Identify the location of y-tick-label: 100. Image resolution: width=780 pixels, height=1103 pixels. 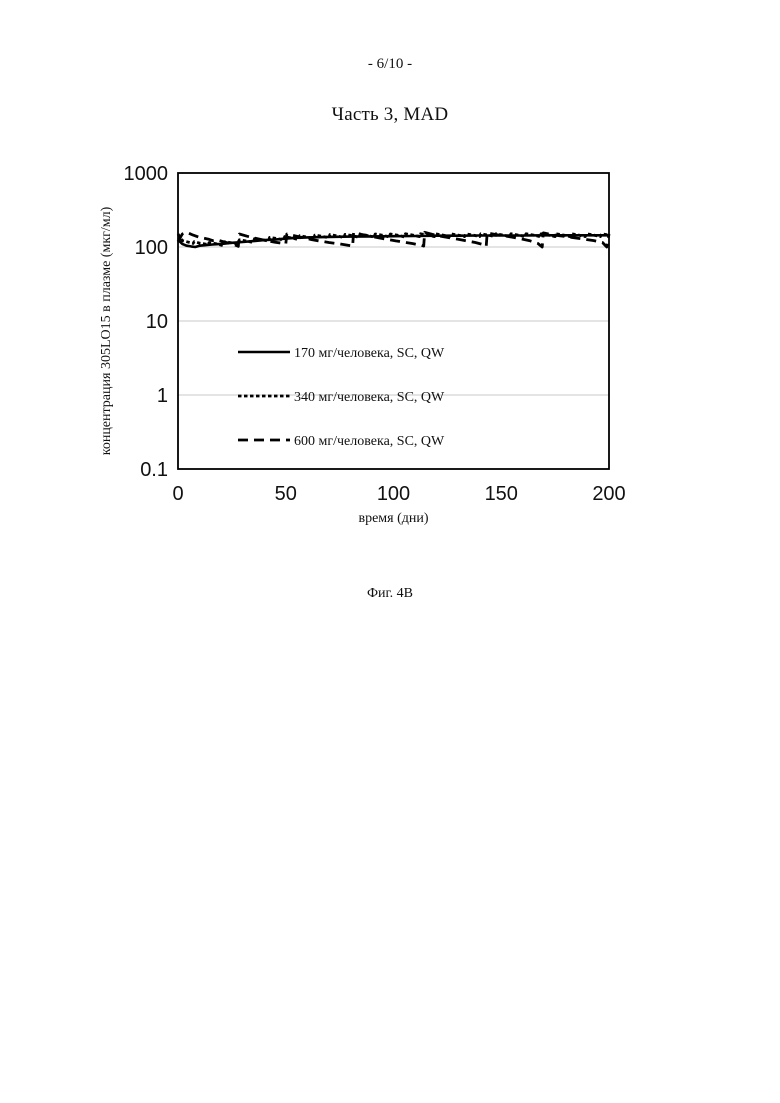
(151, 248).